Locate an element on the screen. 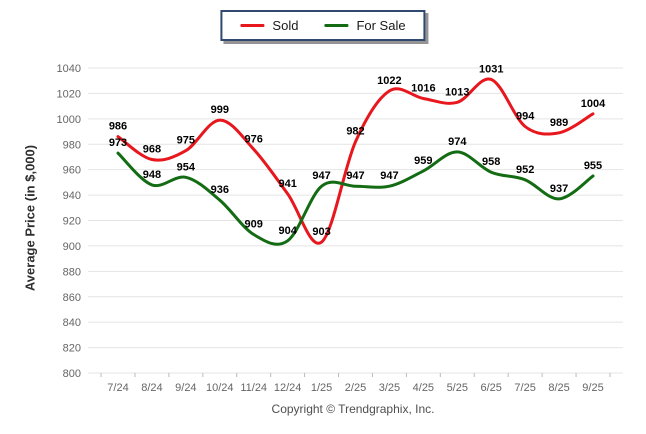 The image size is (646, 434). data-label: 989 is located at coordinates (559, 123).